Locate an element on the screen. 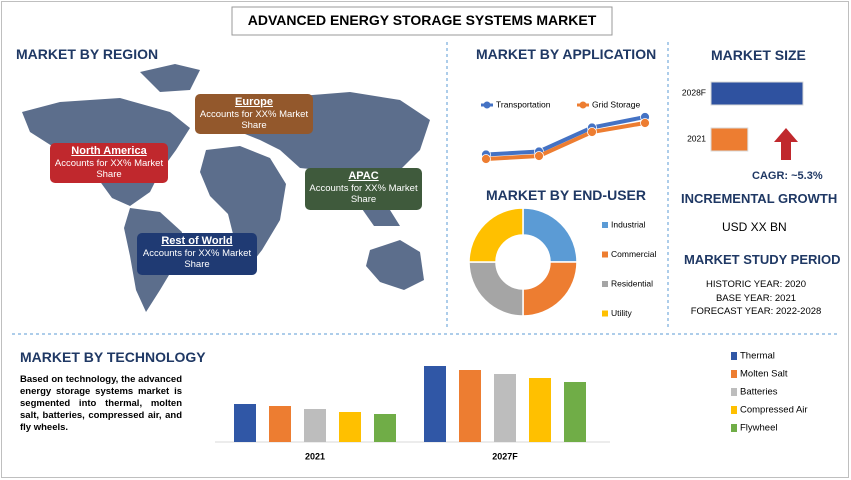 Image resolution: width=851 pixels, height=480 pixels. x-tick-label: 2027F is located at coordinates (505, 456).